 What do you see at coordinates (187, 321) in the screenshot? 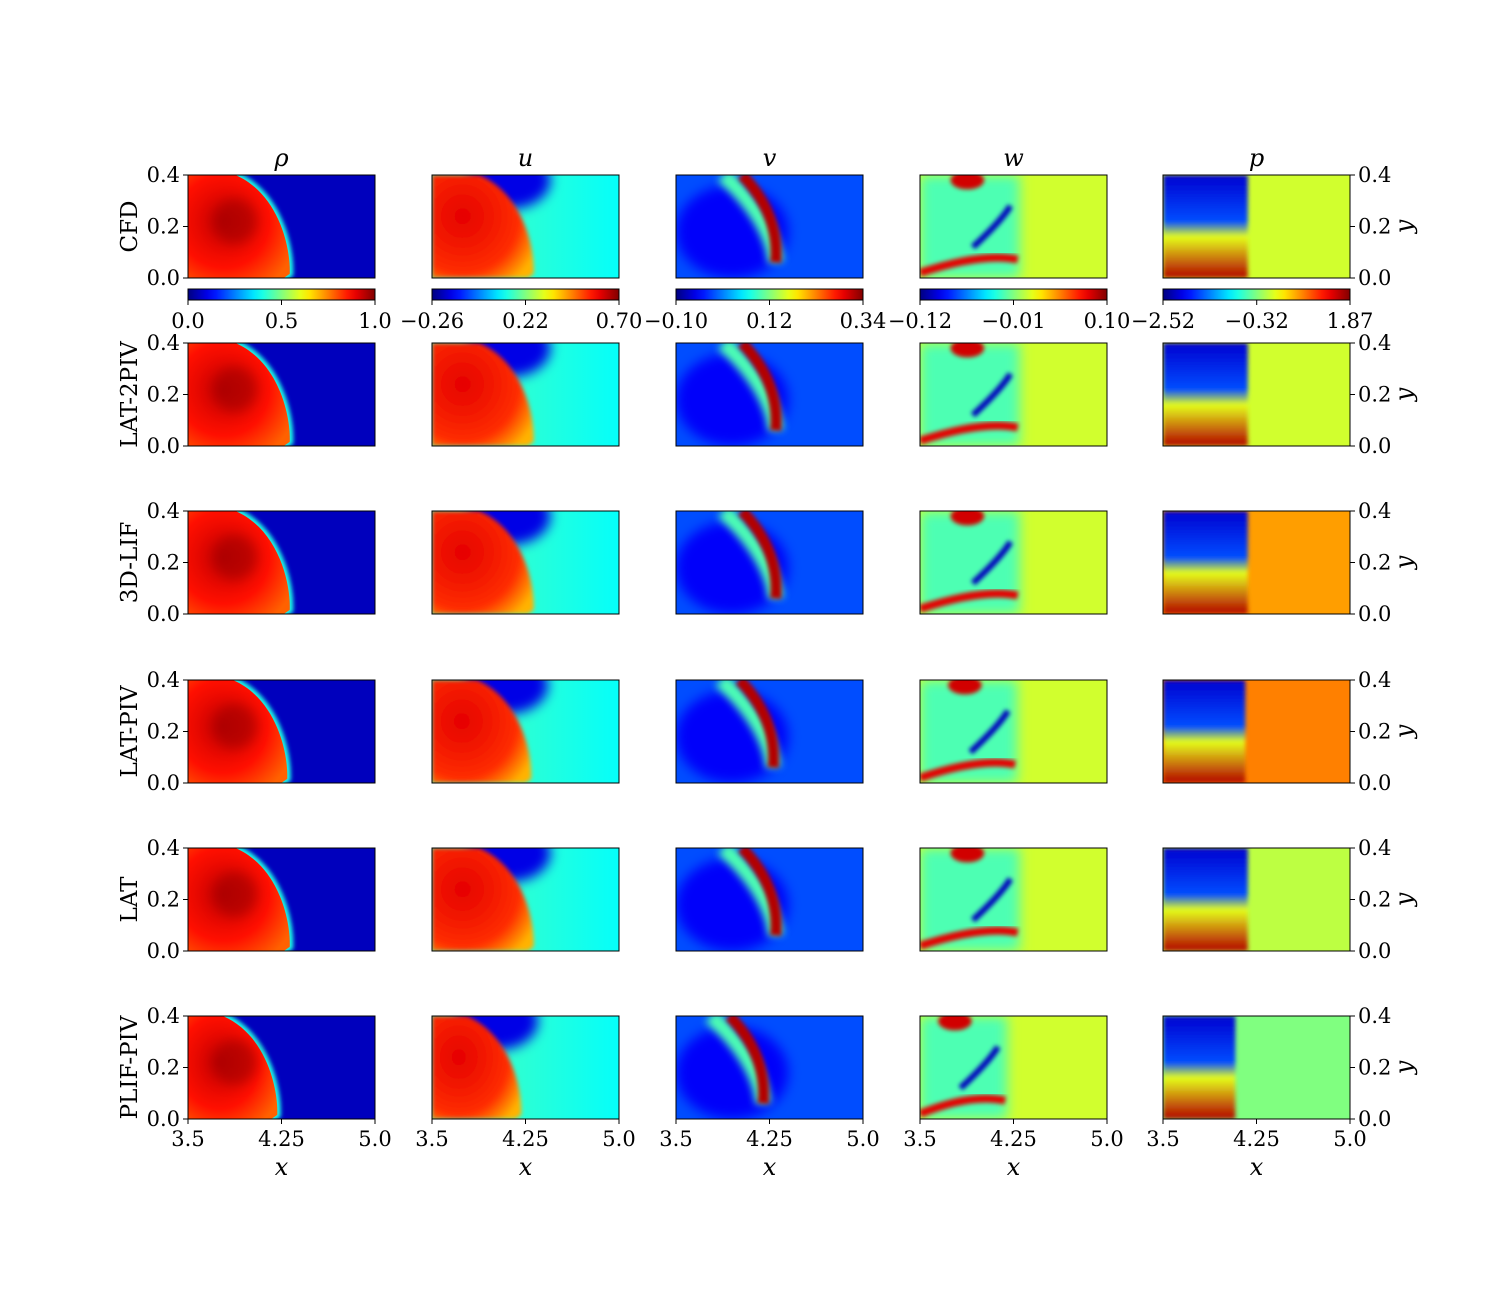
I see `colorbar-tick-label: 0.0` at bounding box center [187, 321].